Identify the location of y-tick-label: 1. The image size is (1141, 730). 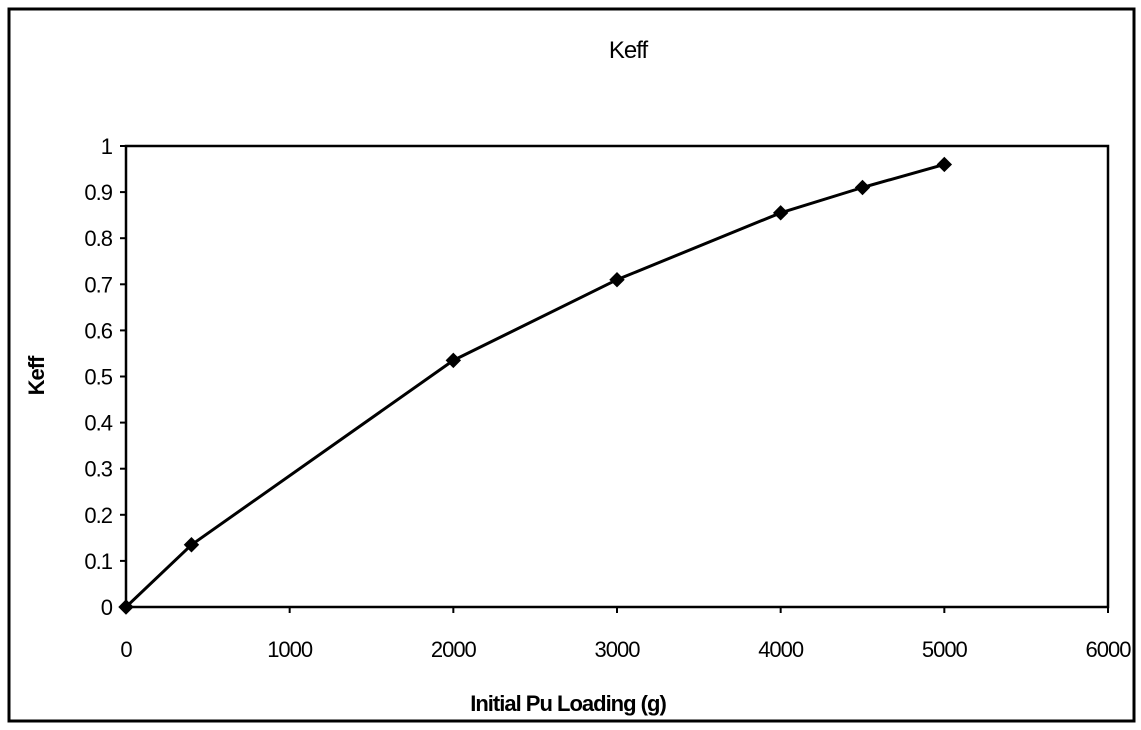
(107, 146).